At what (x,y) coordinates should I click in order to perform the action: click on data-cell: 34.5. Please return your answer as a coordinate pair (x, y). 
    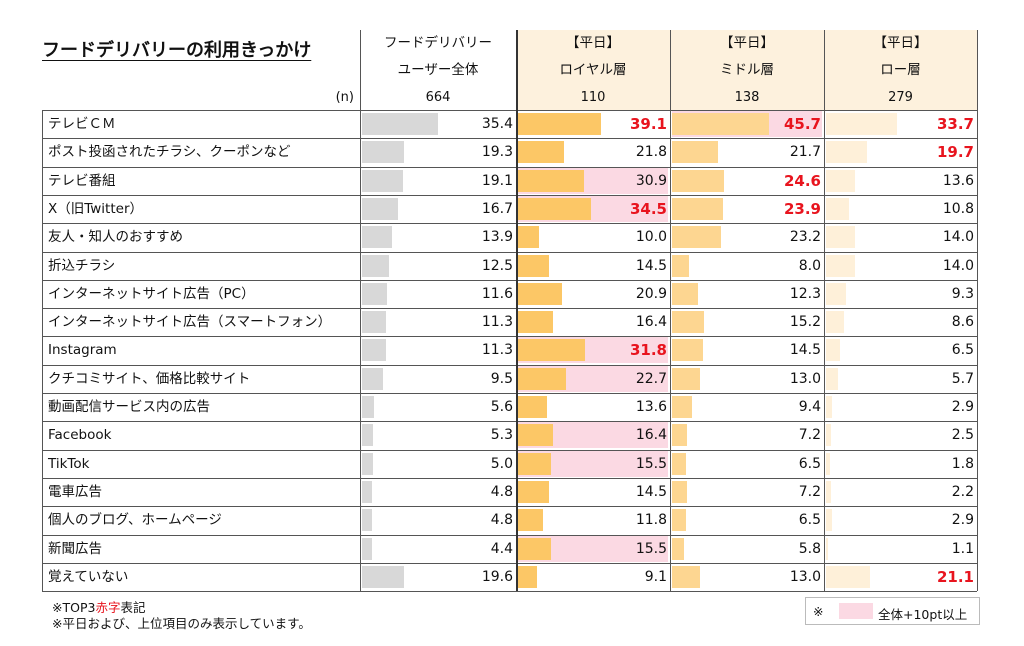
    Looking at the image, I should click on (593, 209).